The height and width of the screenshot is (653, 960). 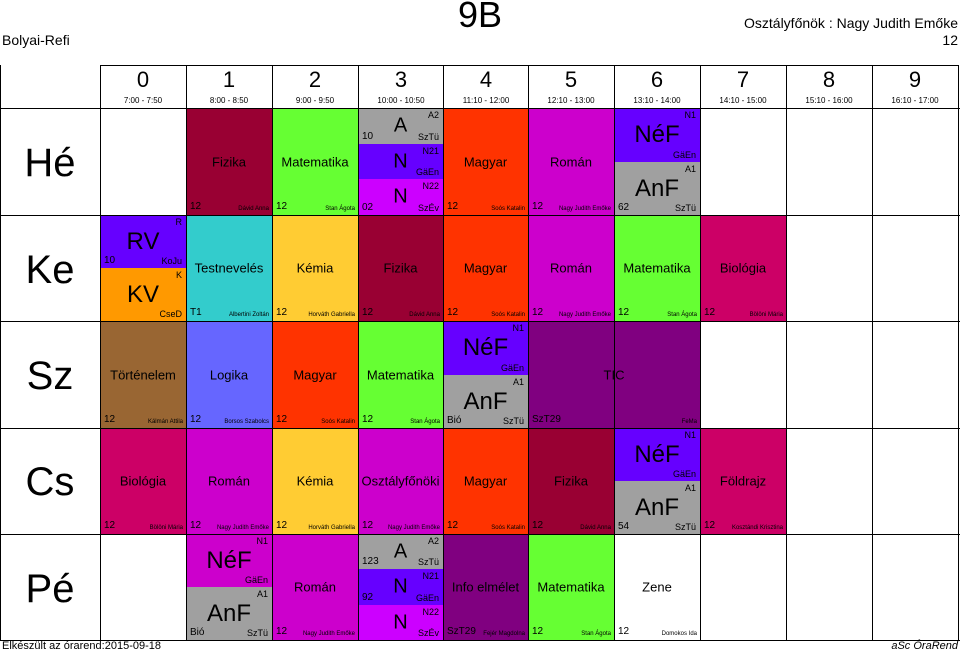 What do you see at coordinates (512, 368) in the screenshot?
I see `lesson-teacher: GäEn` at bounding box center [512, 368].